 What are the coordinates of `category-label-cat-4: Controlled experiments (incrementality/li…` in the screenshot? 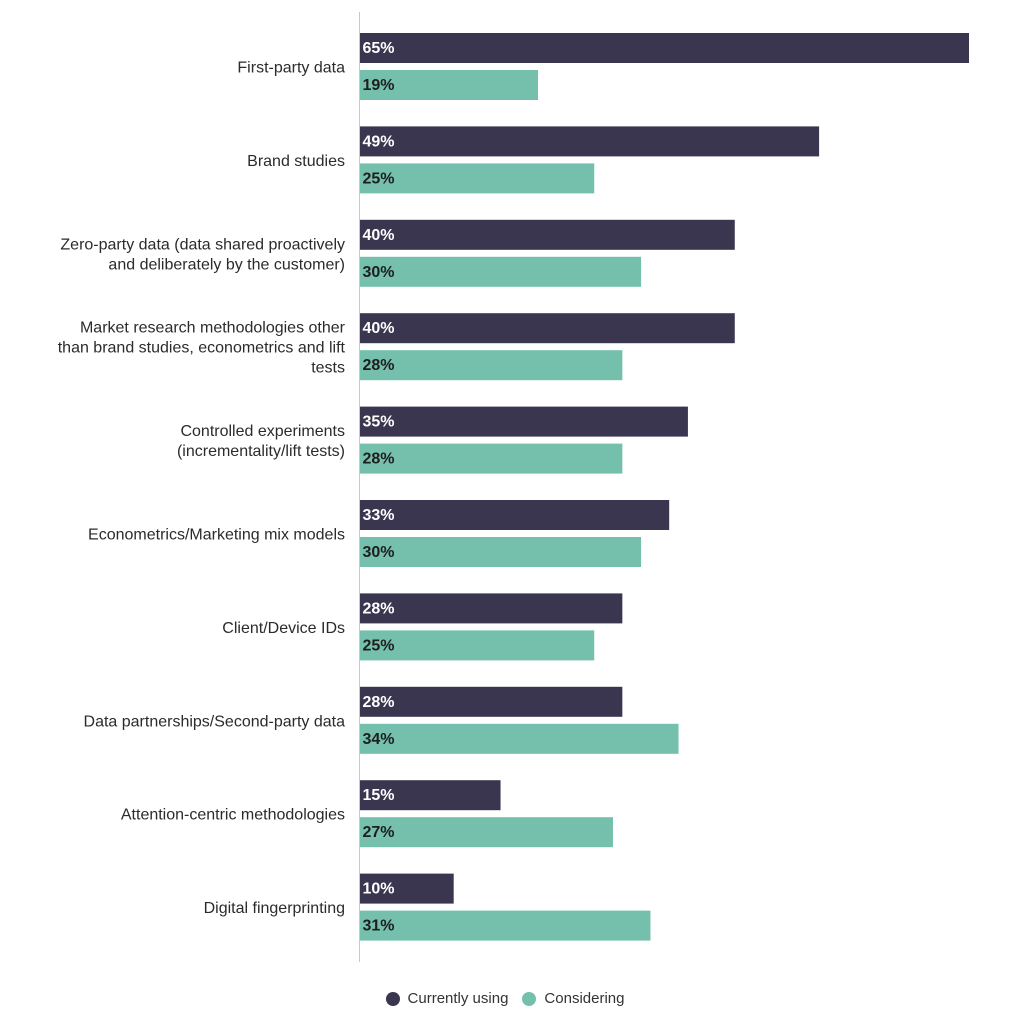 It's located at (261, 441).